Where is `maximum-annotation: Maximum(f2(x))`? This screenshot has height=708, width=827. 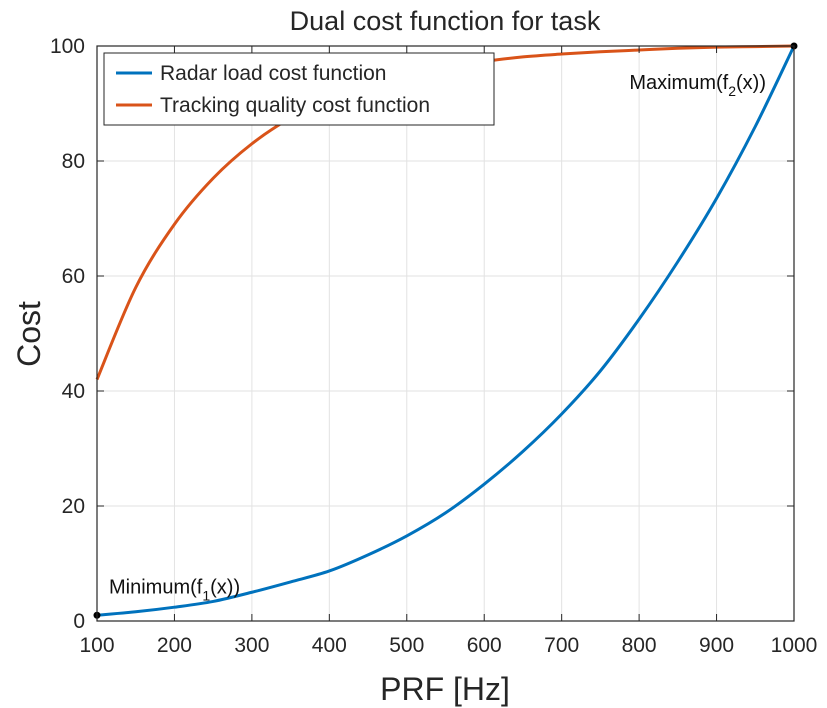 maximum-annotation: Maximum(f2(x)) is located at coordinates (697, 85).